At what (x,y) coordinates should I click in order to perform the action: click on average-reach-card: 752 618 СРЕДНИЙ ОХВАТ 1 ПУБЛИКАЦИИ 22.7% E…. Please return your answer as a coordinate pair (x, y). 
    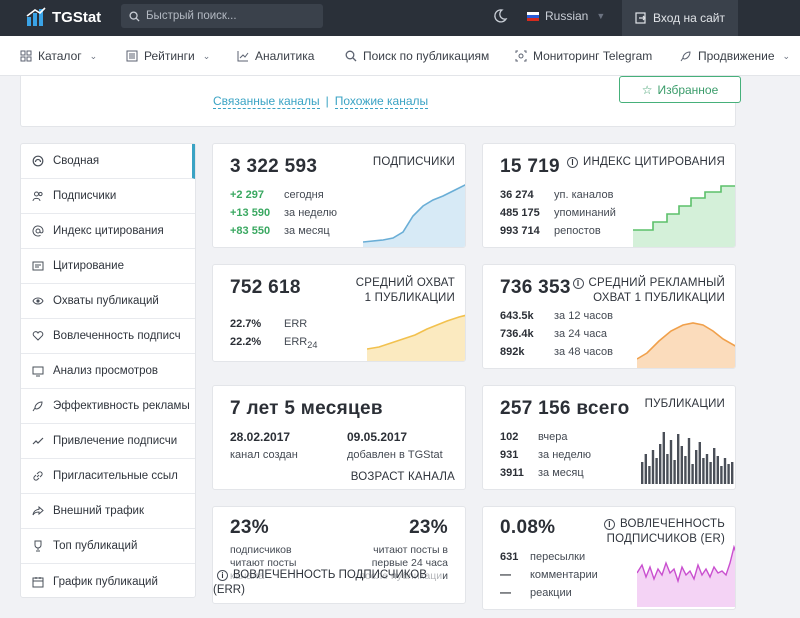
    Looking at the image, I should click on (339, 313).